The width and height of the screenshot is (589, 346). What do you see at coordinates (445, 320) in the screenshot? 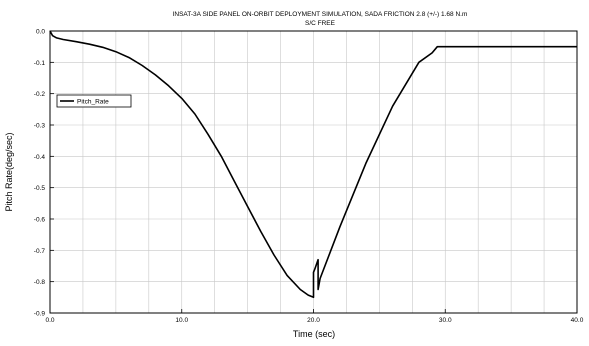
I see `x-tick-label: 30.0` at bounding box center [445, 320].